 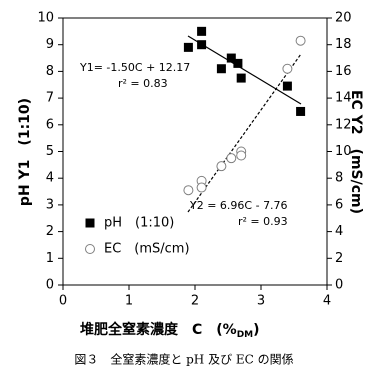 I want to click on x-axis-label: 堆肥全窒素濃度 C (%DM), so click(x=170, y=330).